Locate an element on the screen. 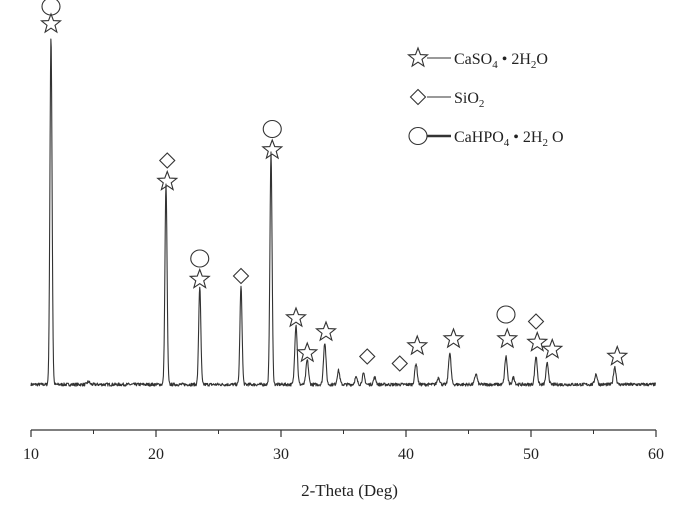 The height and width of the screenshot is (510, 685). legend-entry: CaHPO4 • 2H2 O is located at coordinates (486, 137).